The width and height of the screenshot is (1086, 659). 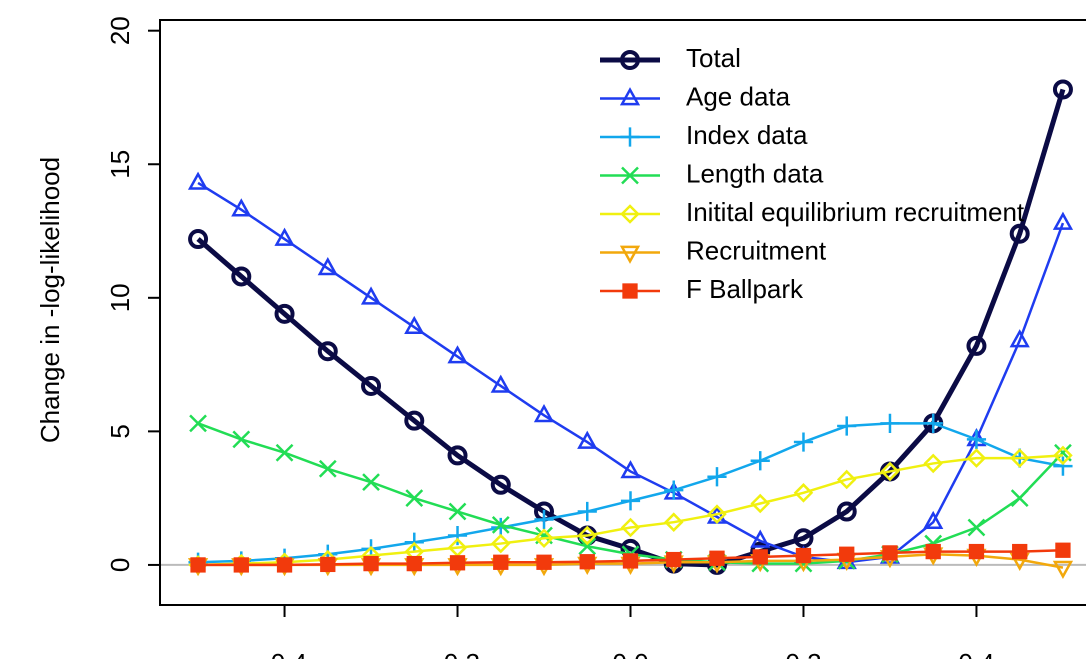 I want to click on x-tick-label: 0.0, so click(x=630, y=653).